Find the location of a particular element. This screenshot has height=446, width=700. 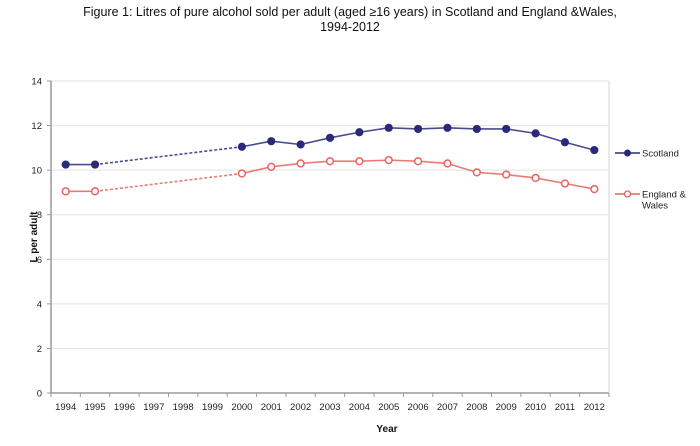

x-tick-label: 2004 is located at coordinates (359, 407).